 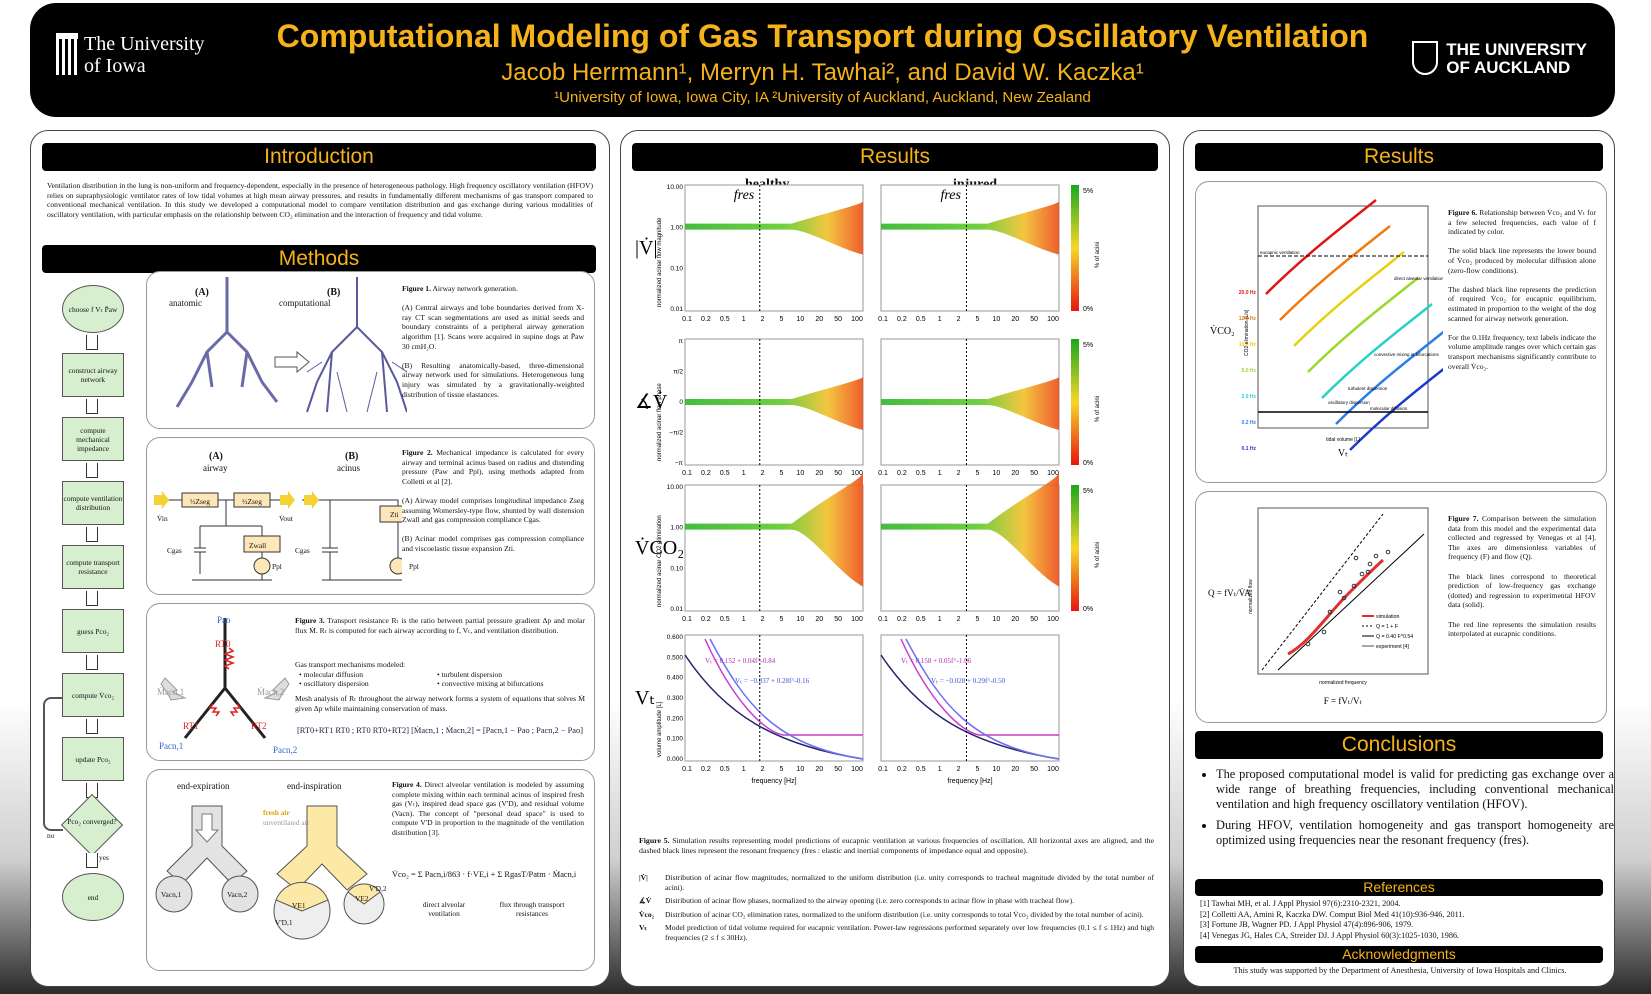 What do you see at coordinates (336, 683) in the screenshot?
I see `mech-oscillatory: oscillatory dispersion` at bounding box center [336, 683].